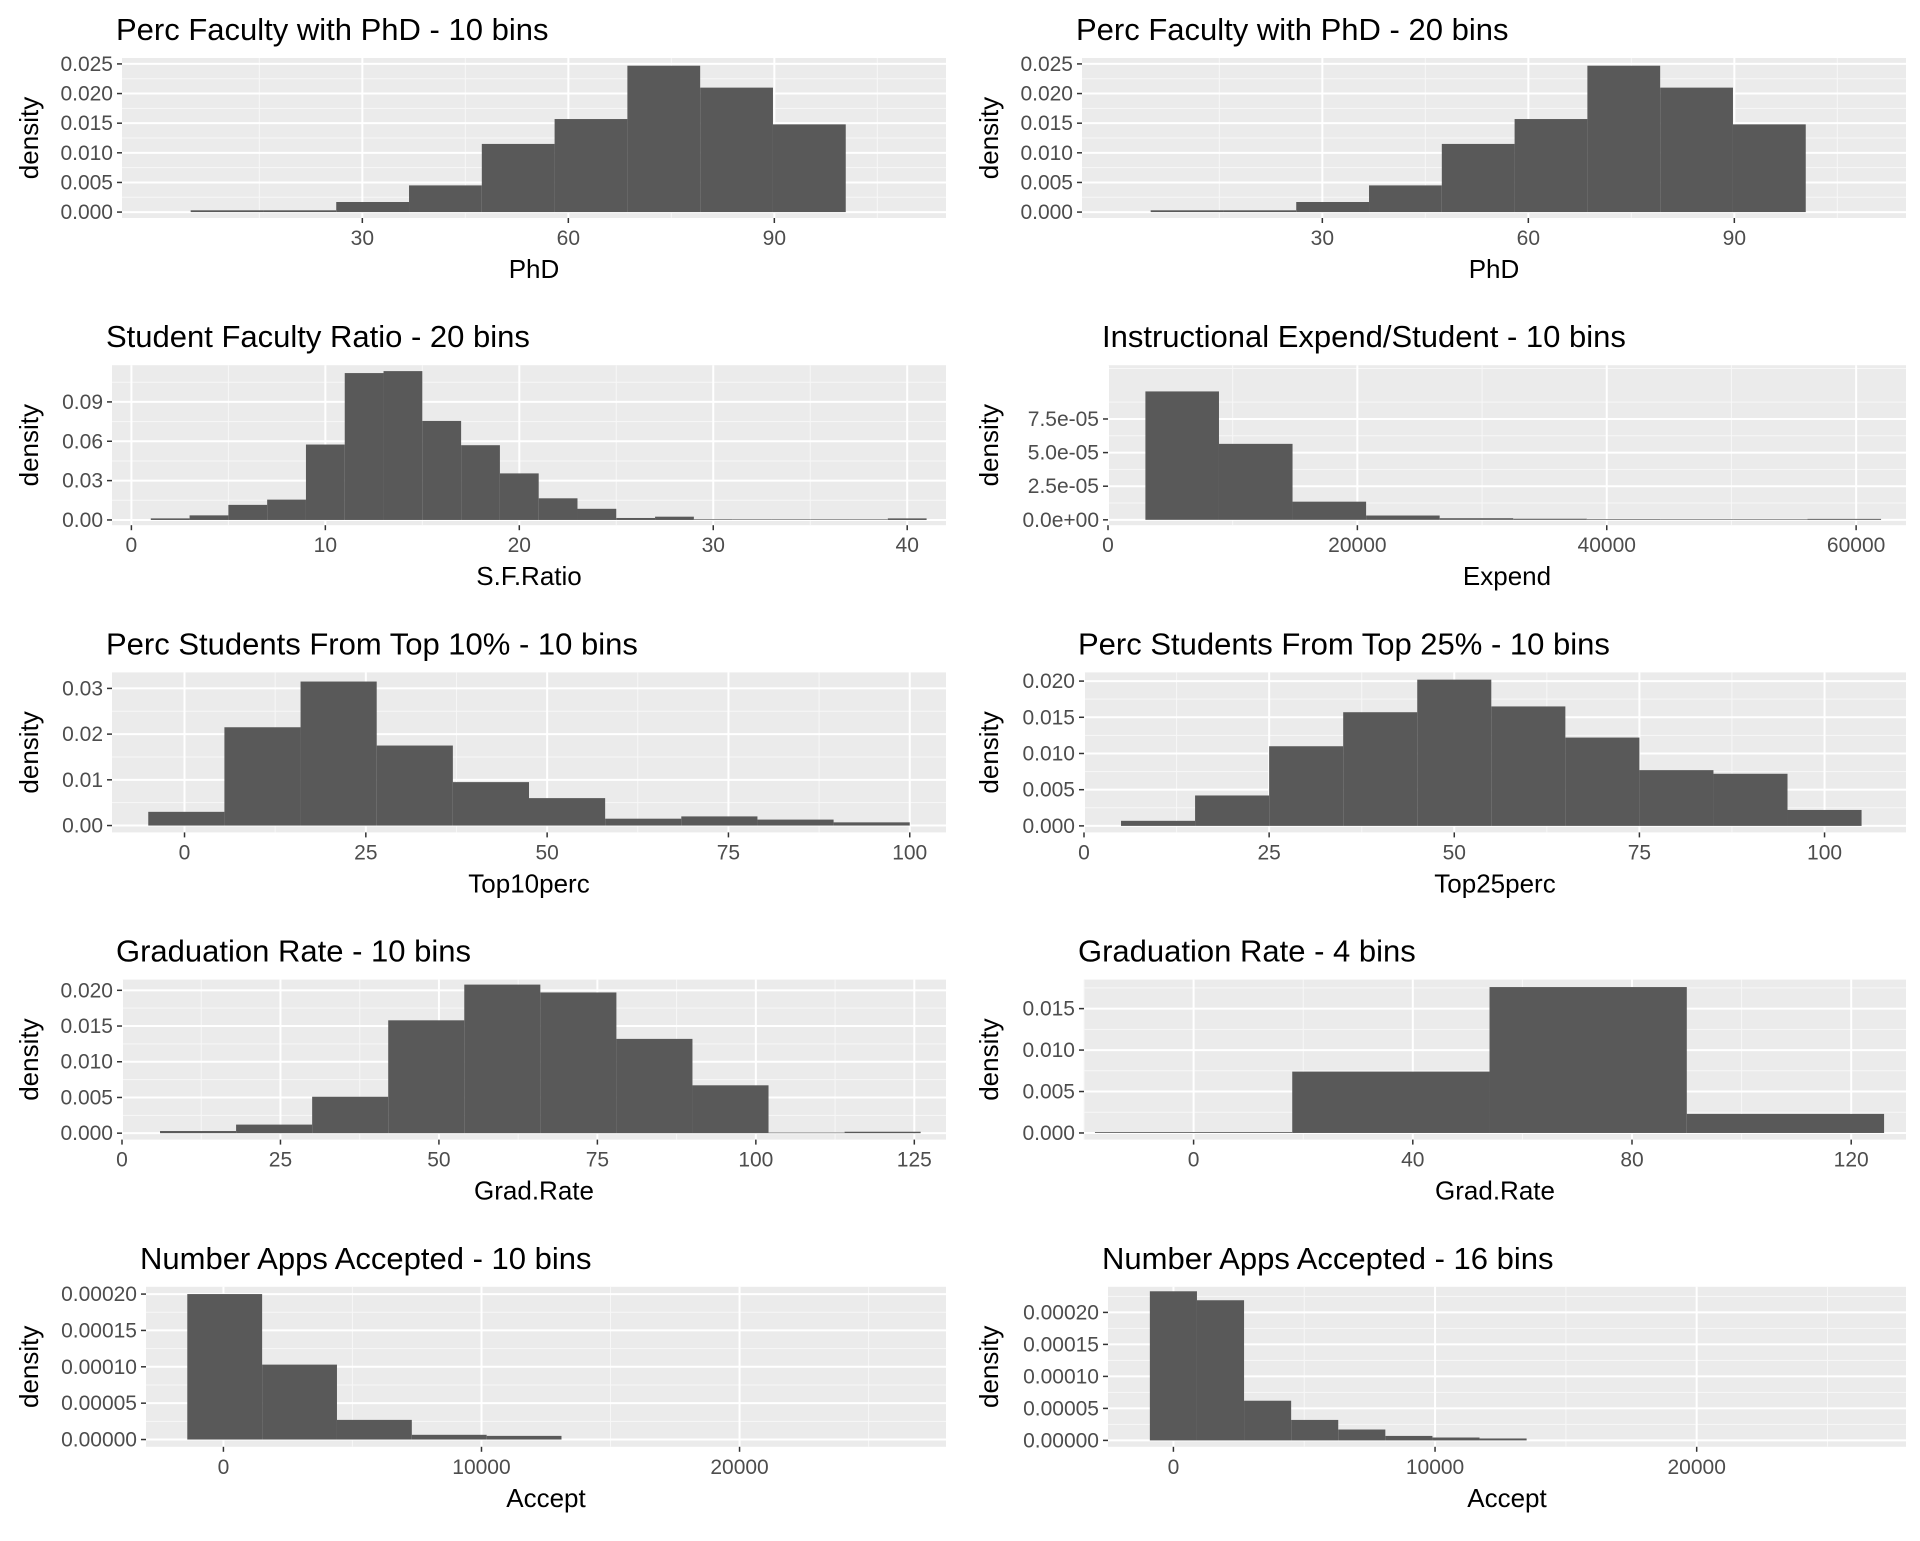 Image resolution: width=1920 pixels, height=1541 pixels. What do you see at coordinates (529, 576) in the screenshot?
I see `x-axis-title: S.F.Ratio` at bounding box center [529, 576].